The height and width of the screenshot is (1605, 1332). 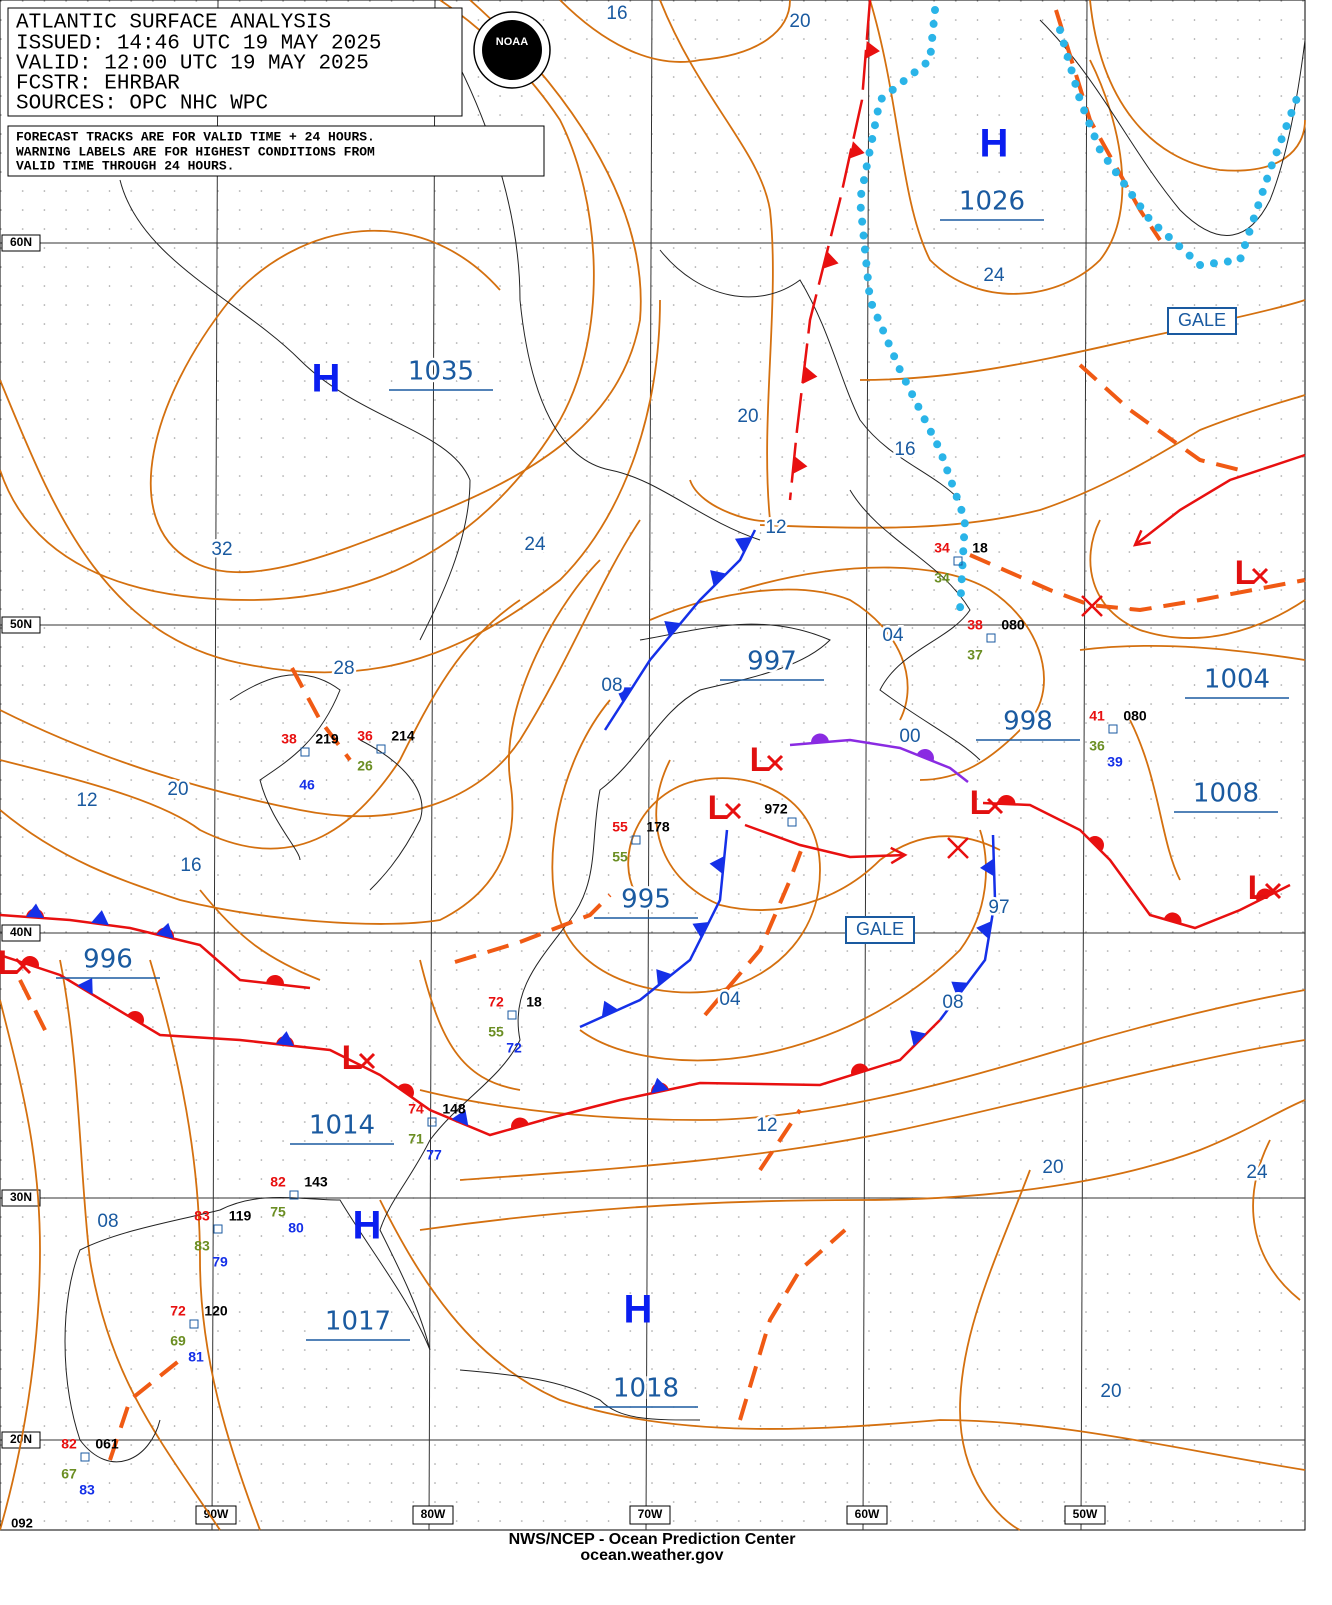 What do you see at coordinates (1226, 794) in the screenshot?
I see `low-pressure: 1008` at bounding box center [1226, 794].